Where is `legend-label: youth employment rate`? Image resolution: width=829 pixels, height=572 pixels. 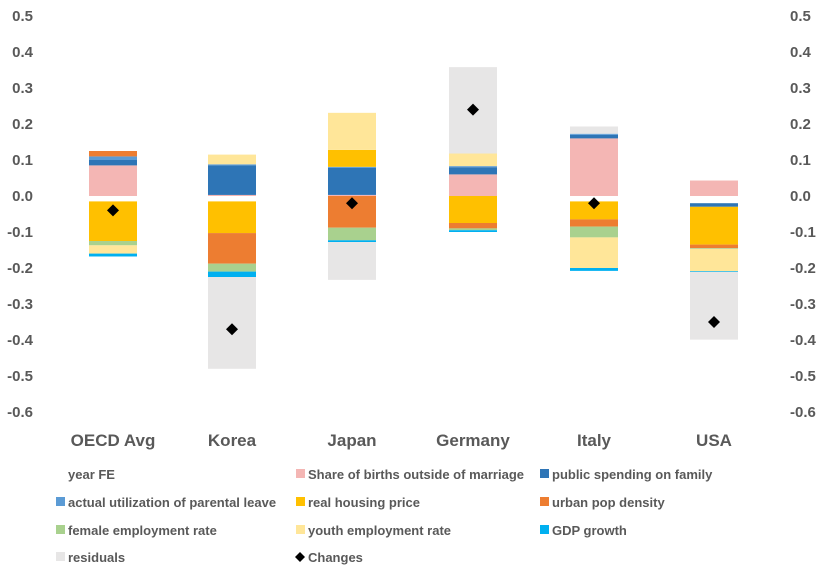 legend-label: youth employment rate is located at coordinates (379, 530).